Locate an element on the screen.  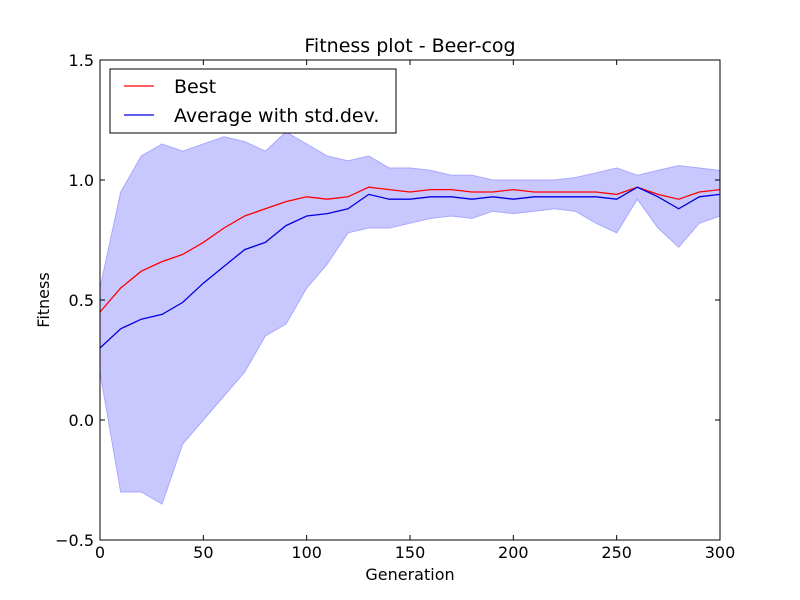
x-tick-label: 300 is located at coordinates (720, 552).